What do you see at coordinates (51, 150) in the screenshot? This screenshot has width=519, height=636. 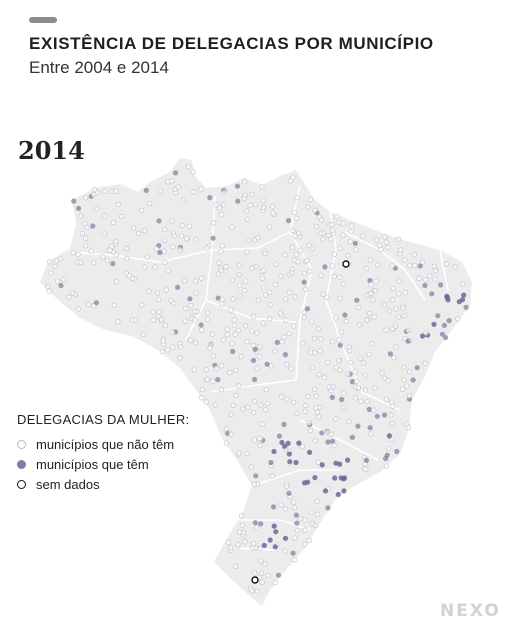 I see `map-year-label: 2014` at bounding box center [51, 150].